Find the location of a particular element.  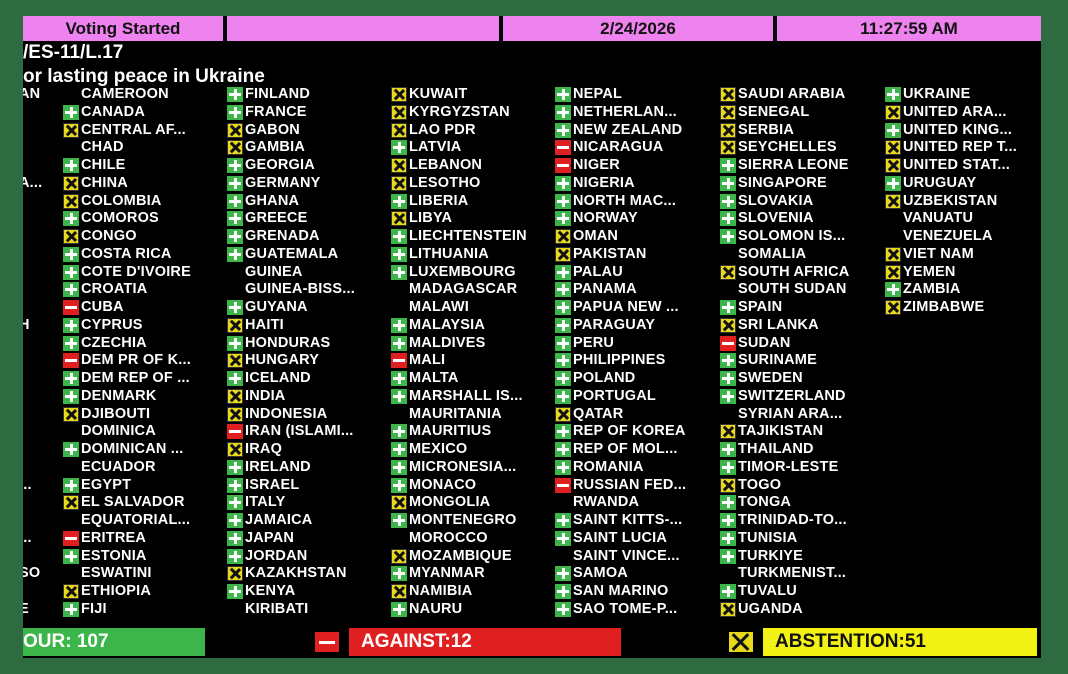

country-name: UZBEKISTAN is located at coordinates (950, 200).